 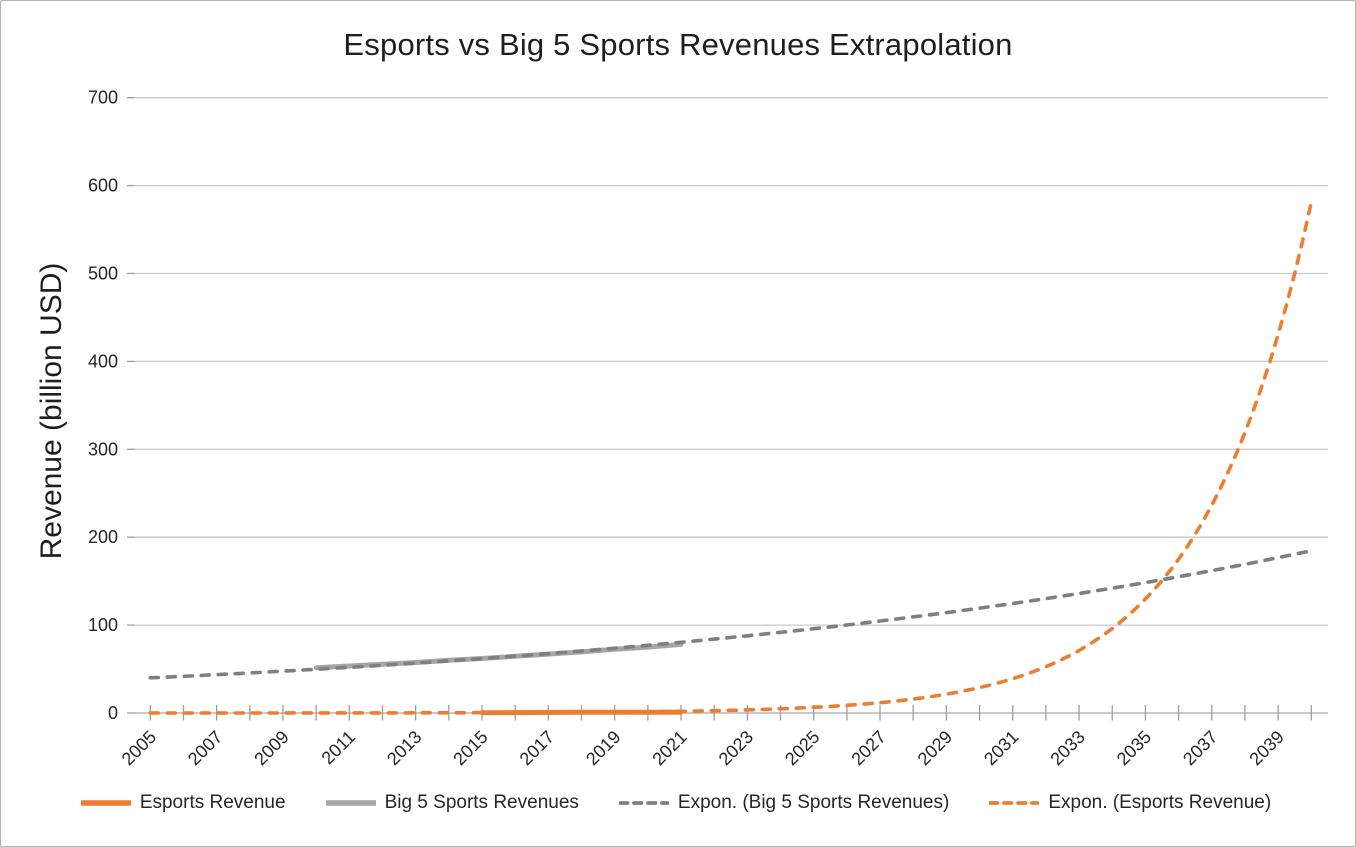 I want to click on x-tick-label: 2039, so click(x=1266, y=748).